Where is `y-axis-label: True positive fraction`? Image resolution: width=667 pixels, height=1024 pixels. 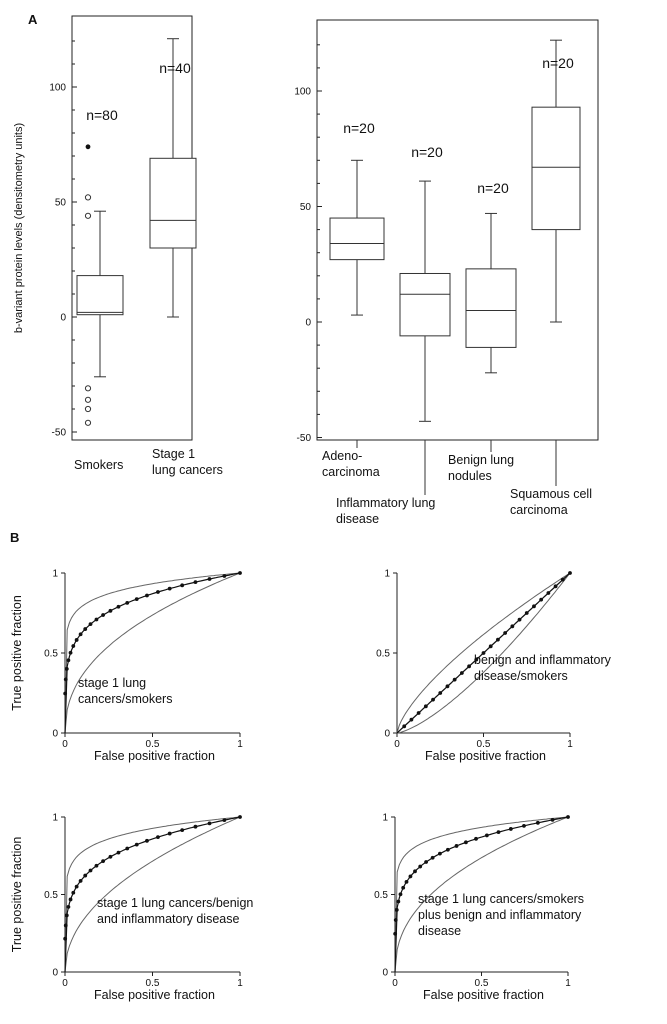
y-axis-label: True positive fraction is located at coordinates (17, 653).